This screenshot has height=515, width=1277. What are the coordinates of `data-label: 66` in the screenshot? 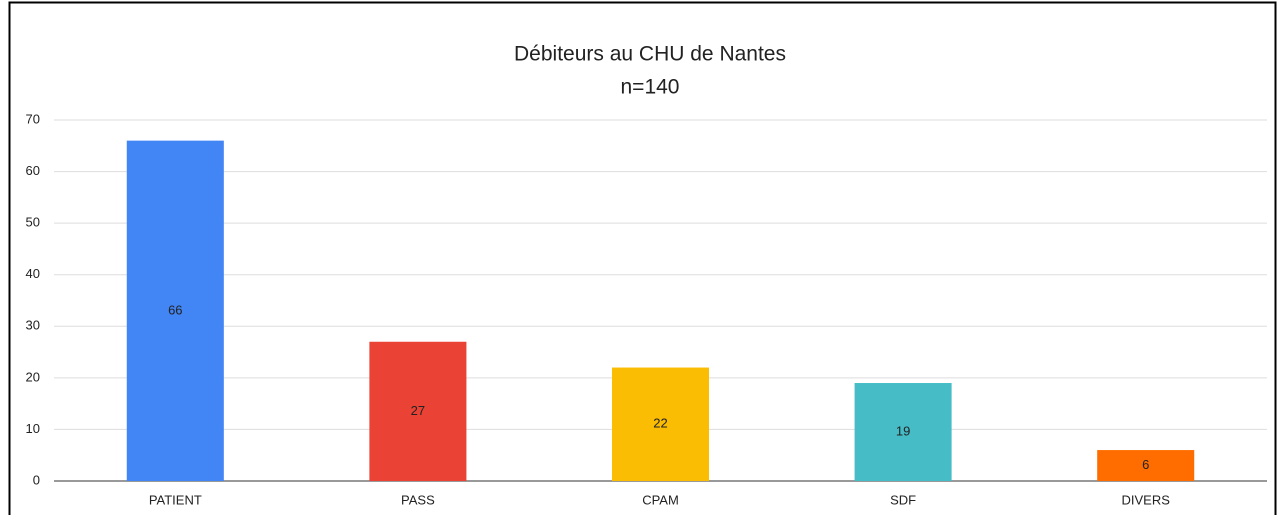 It's located at (175, 309).